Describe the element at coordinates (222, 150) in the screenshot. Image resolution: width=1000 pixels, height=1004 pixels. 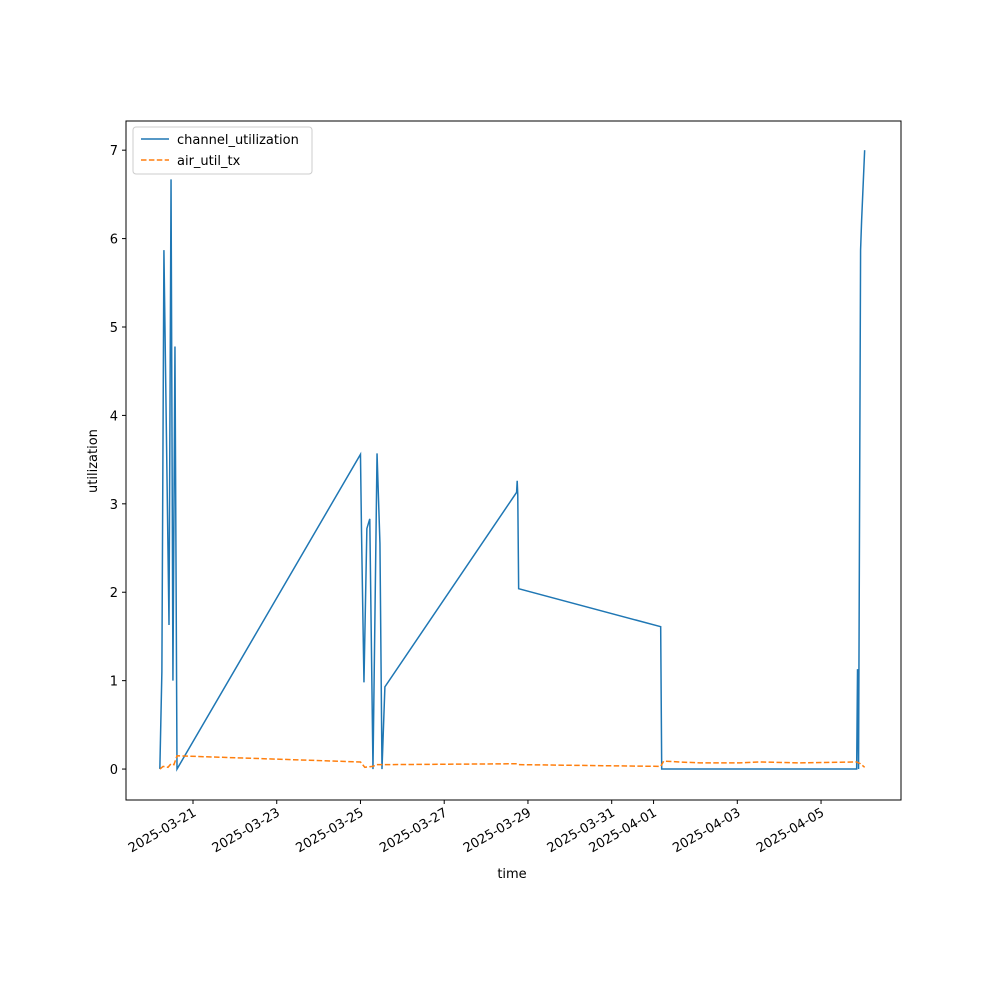
I see `legend-box` at that location.